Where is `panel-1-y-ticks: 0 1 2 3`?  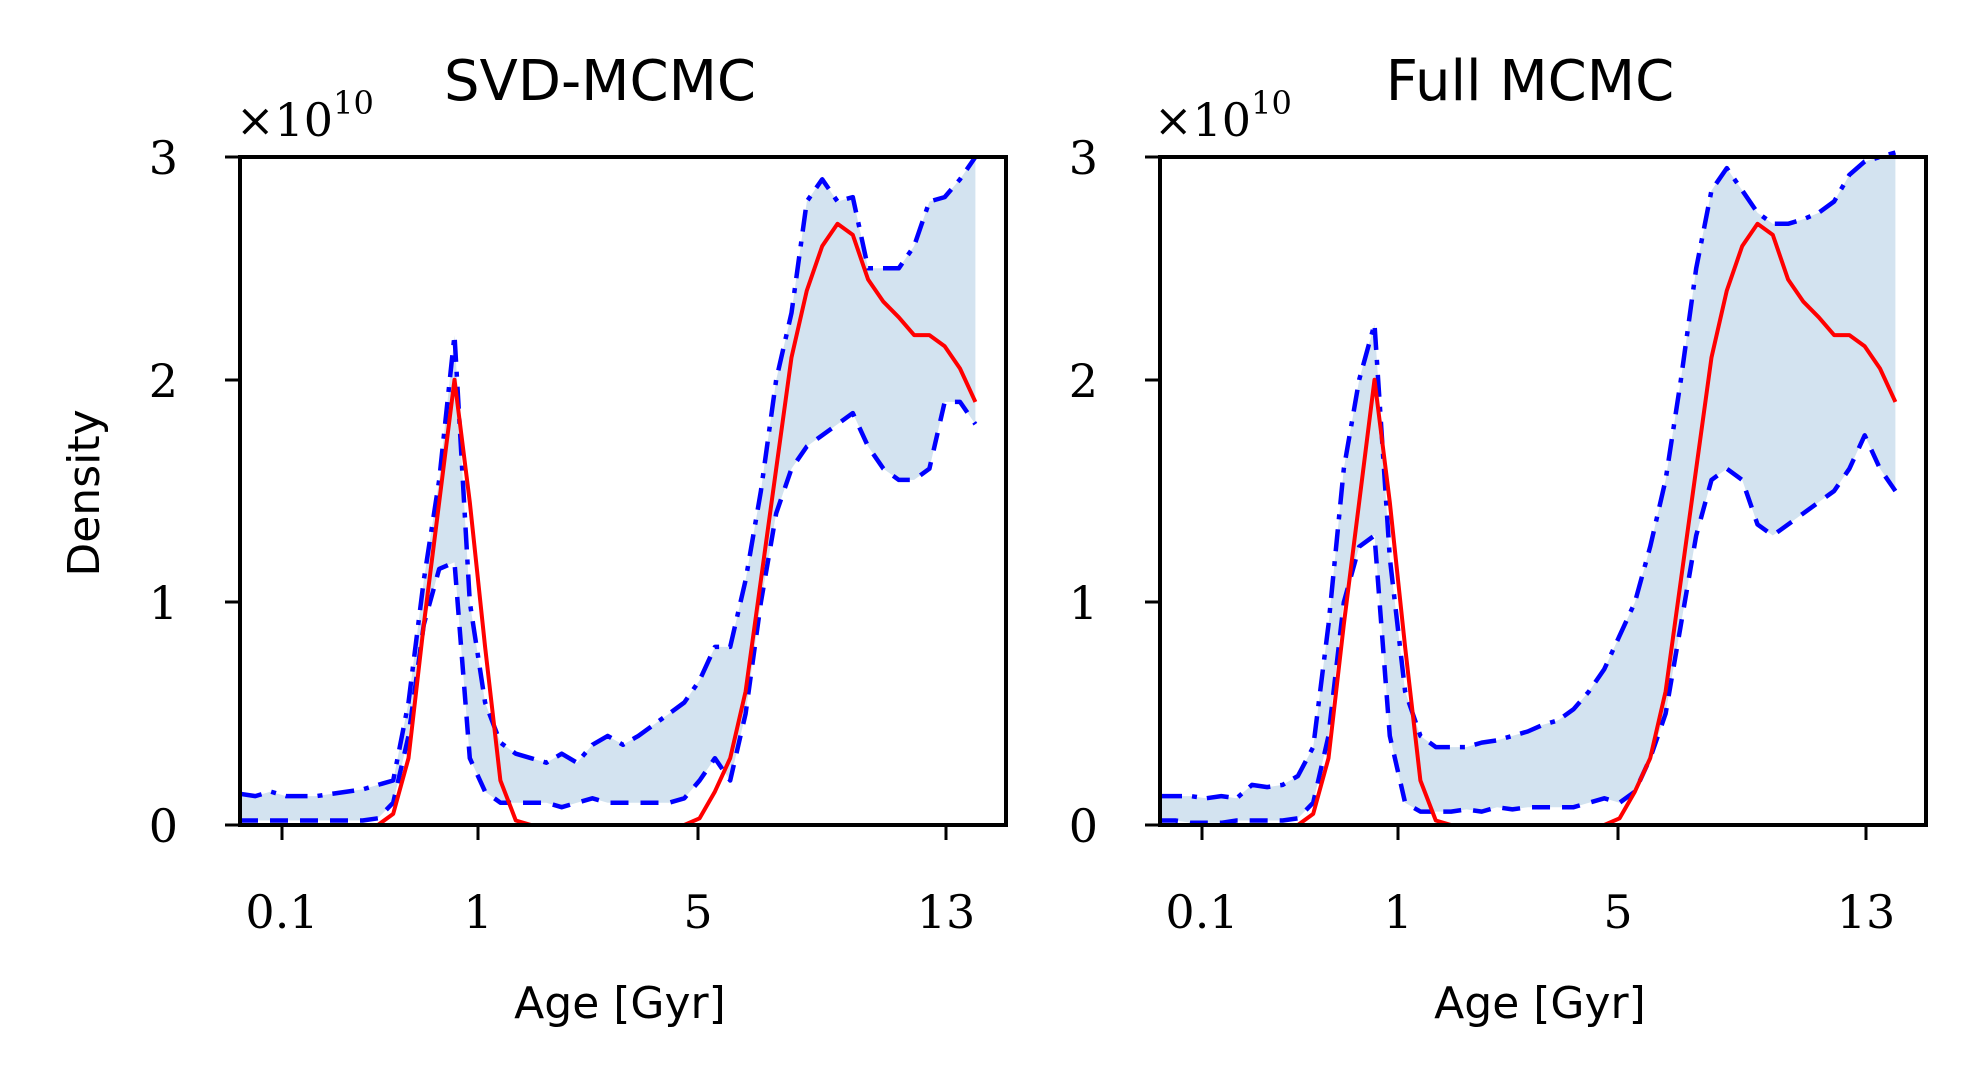
panel-1-y-ticks: 0 1 2 3 is located at coordinates (194, 492).